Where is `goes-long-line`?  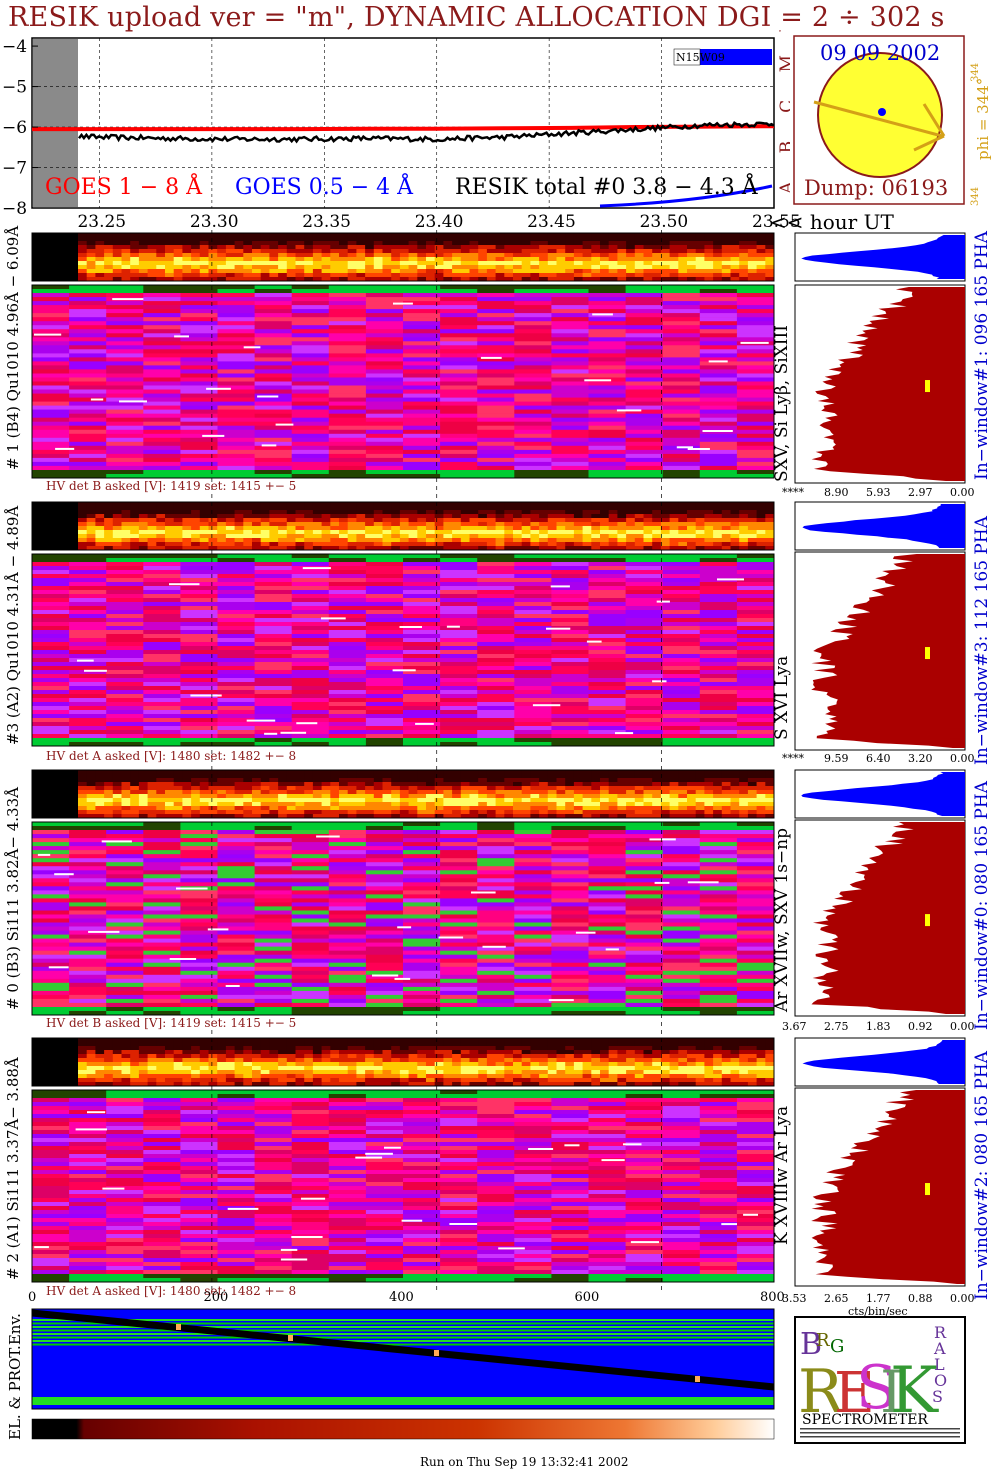 goes-long-line is located at coordinates (403, 128).